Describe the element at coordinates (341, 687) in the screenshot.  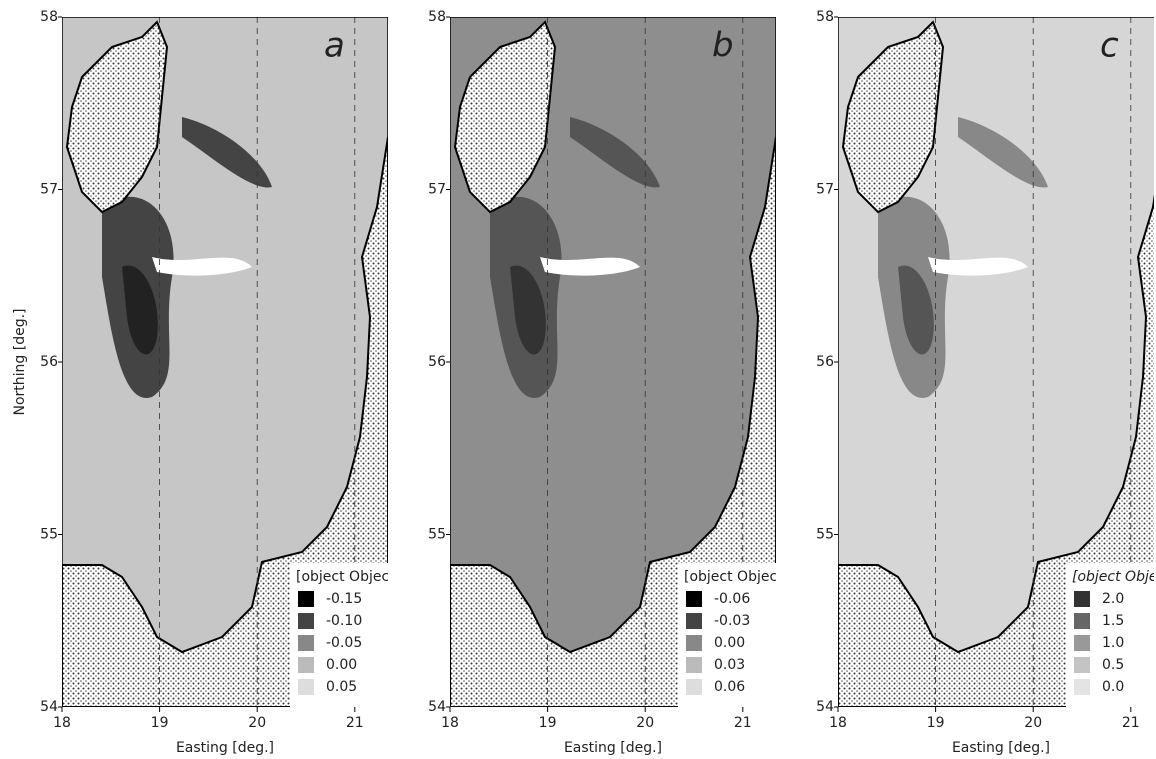
I see `legend-label: 0.05` at that location.